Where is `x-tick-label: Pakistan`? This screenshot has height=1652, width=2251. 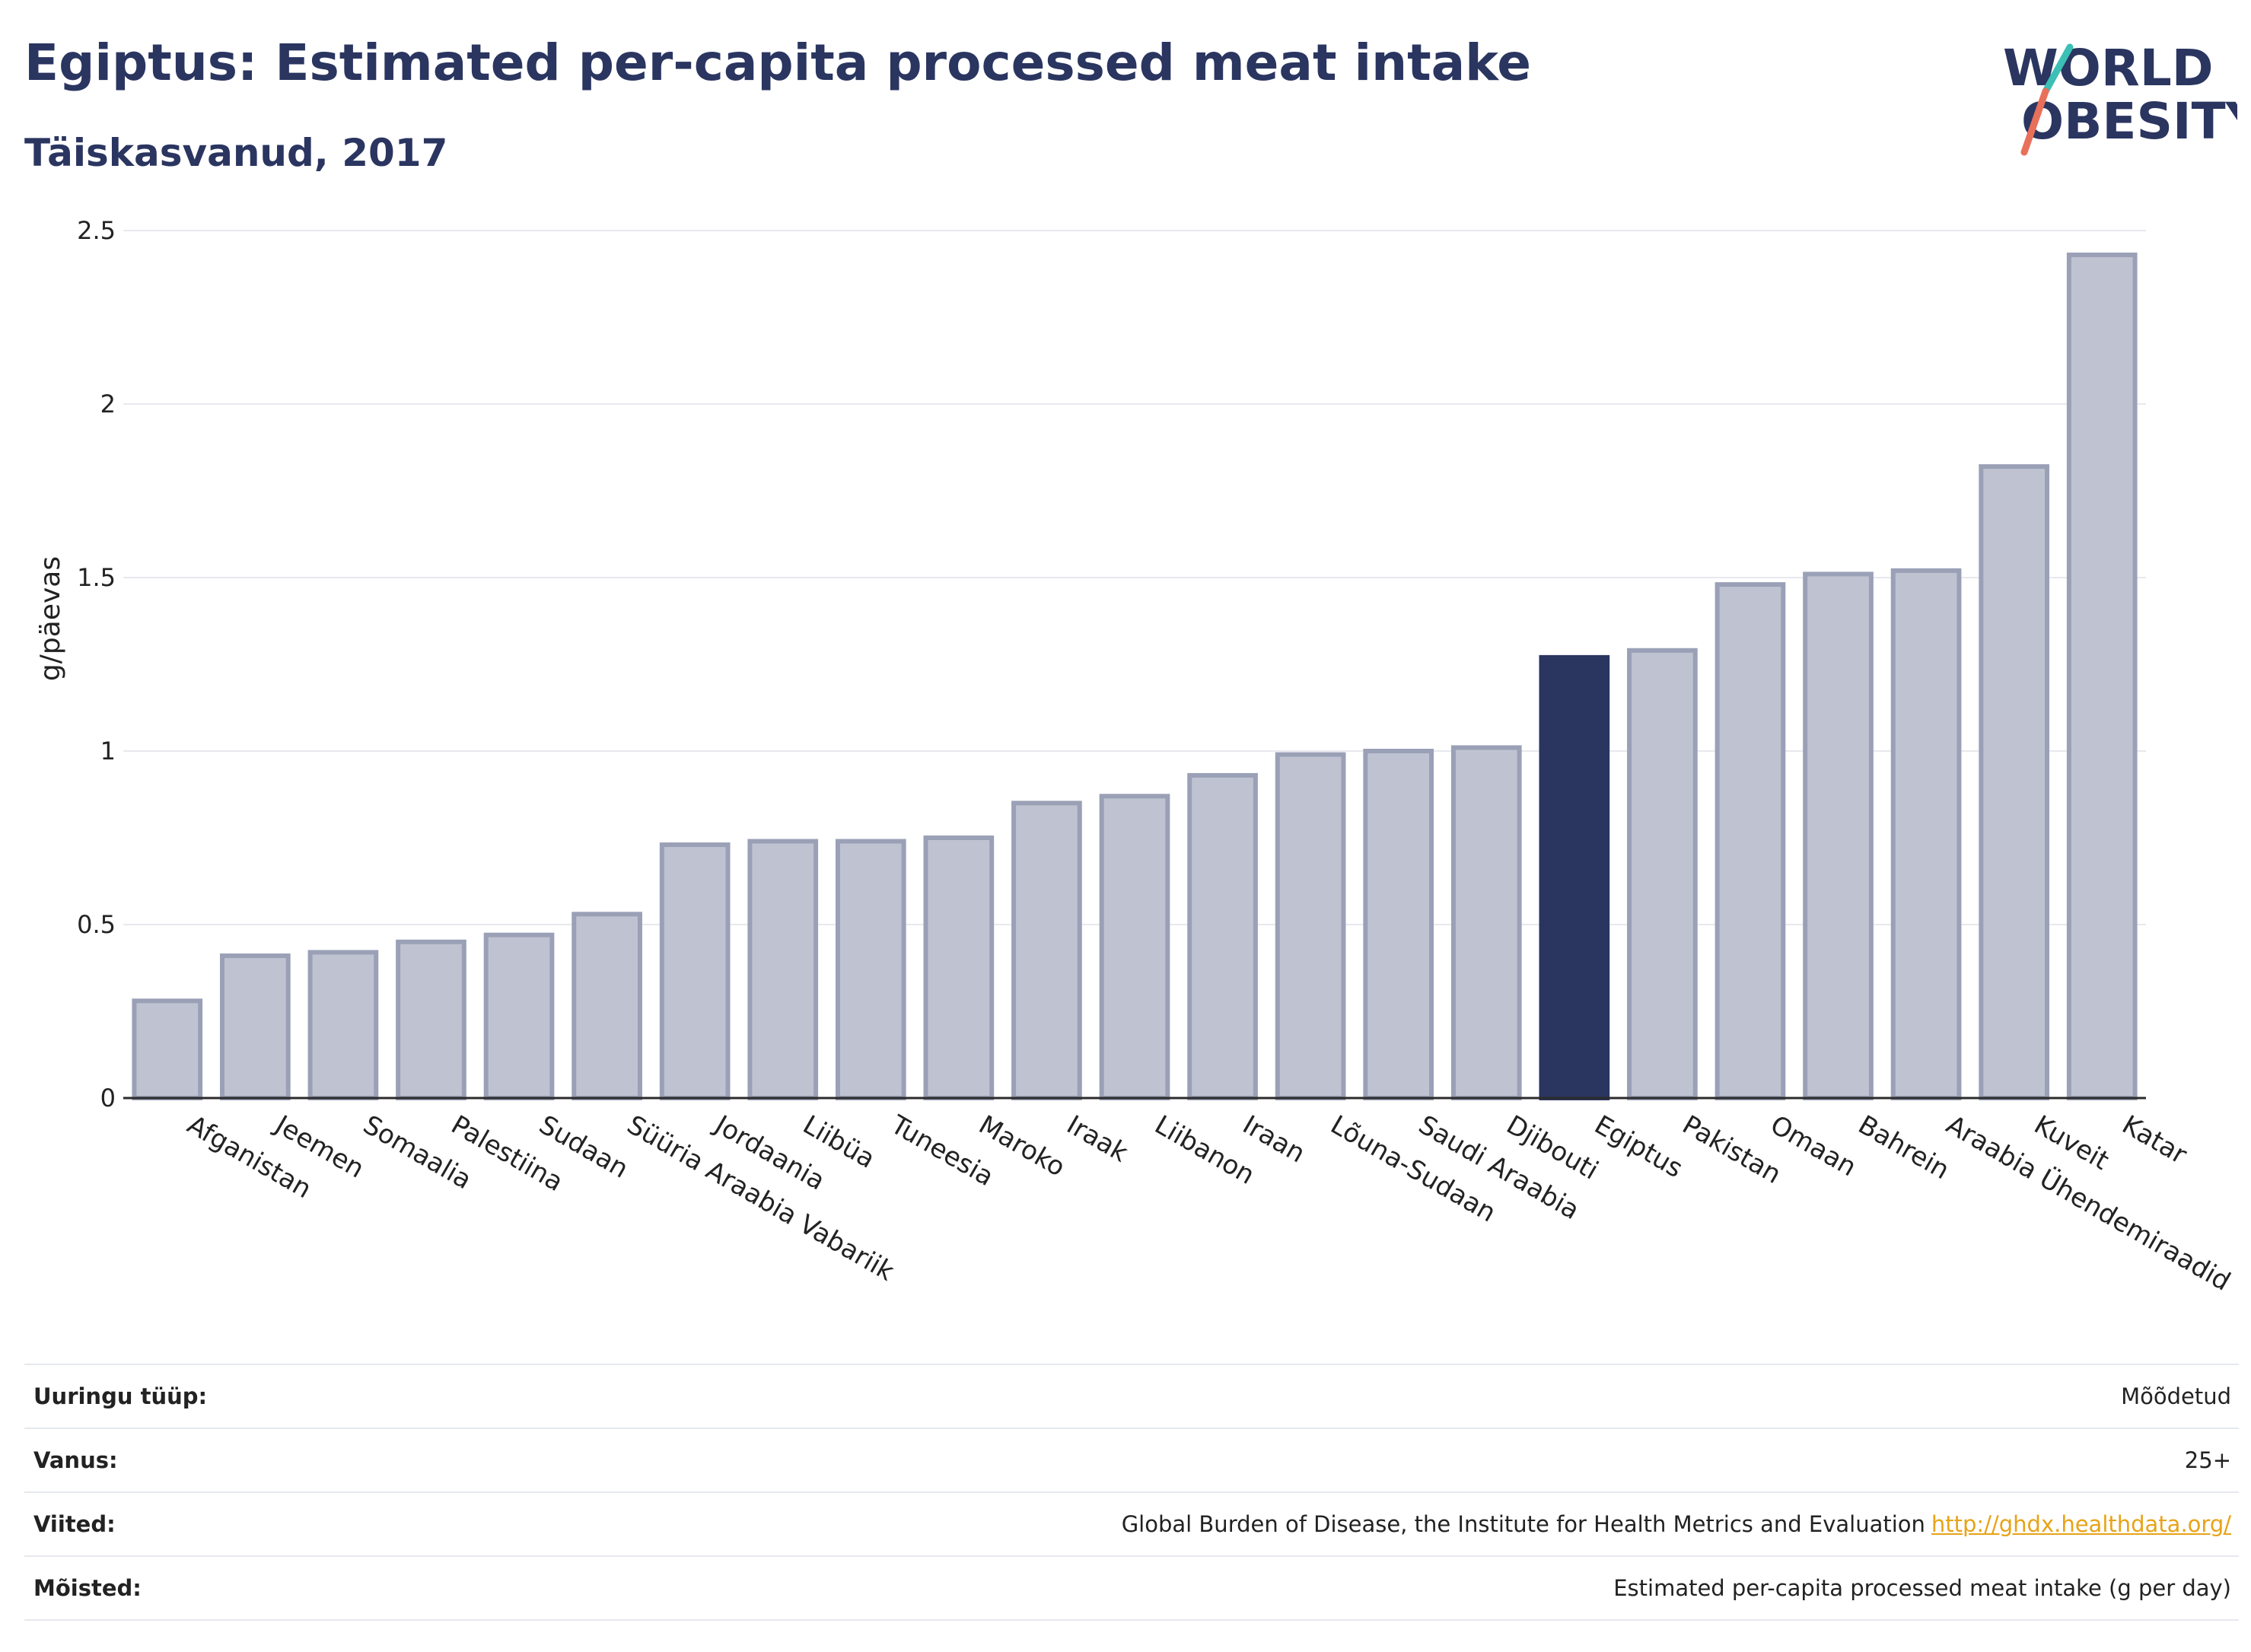
x-tick-label: Pakistan is located at coordinates (1731, 1149).